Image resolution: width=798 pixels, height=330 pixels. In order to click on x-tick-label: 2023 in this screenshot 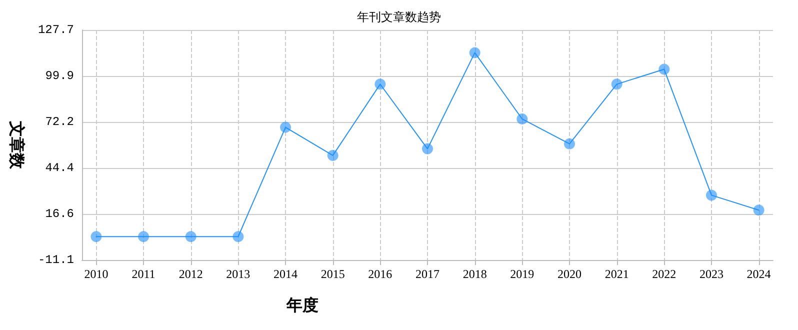, I will do `click(711, 274)`.